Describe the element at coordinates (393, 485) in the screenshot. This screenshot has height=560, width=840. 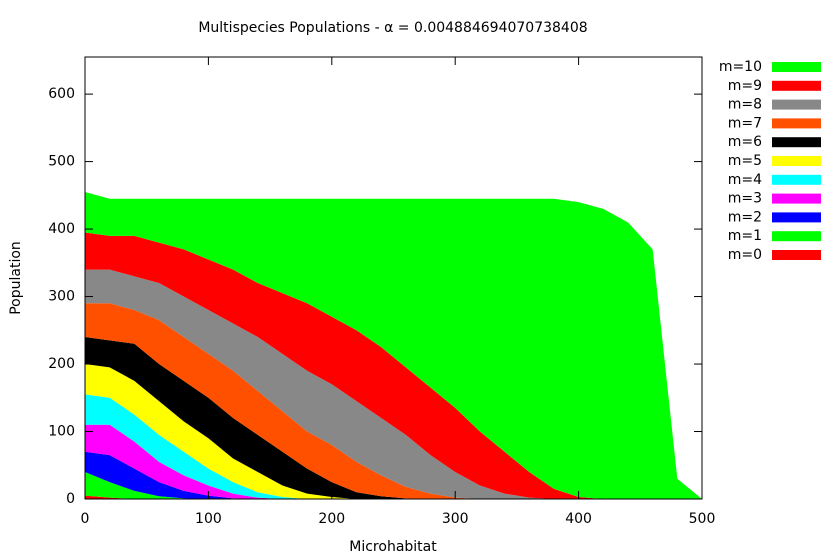
I see `area` at that location.